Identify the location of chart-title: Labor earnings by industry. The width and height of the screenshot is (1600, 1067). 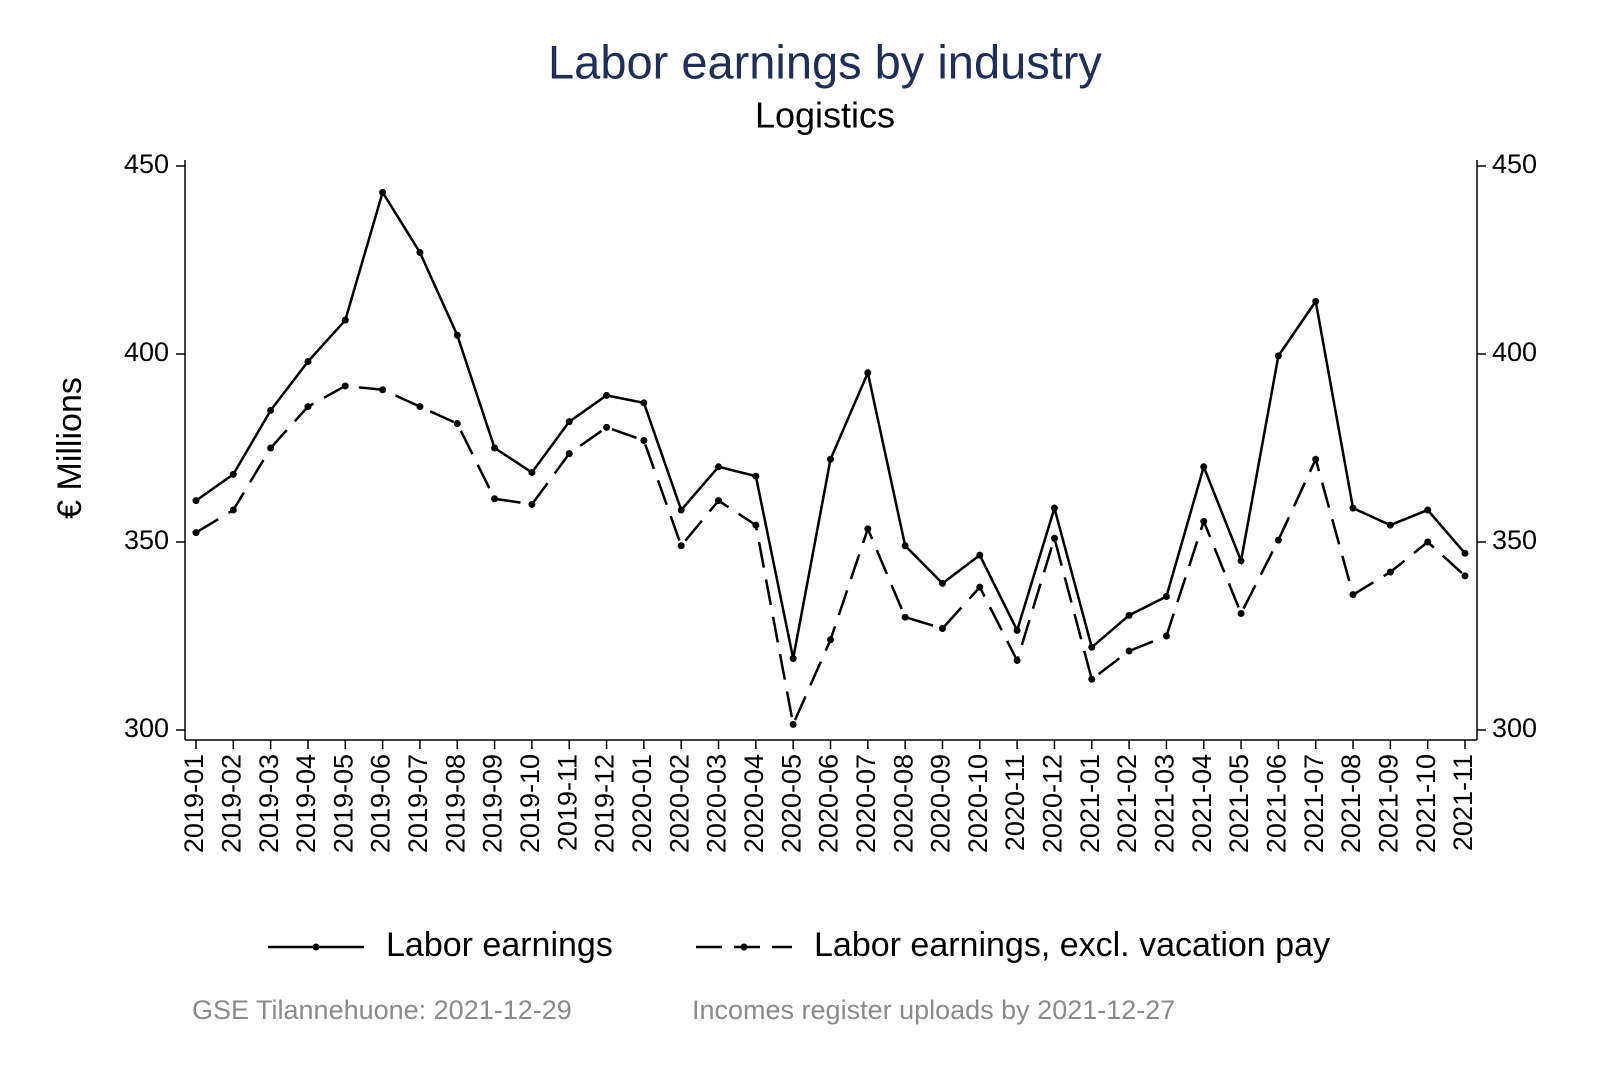
(825, 61).